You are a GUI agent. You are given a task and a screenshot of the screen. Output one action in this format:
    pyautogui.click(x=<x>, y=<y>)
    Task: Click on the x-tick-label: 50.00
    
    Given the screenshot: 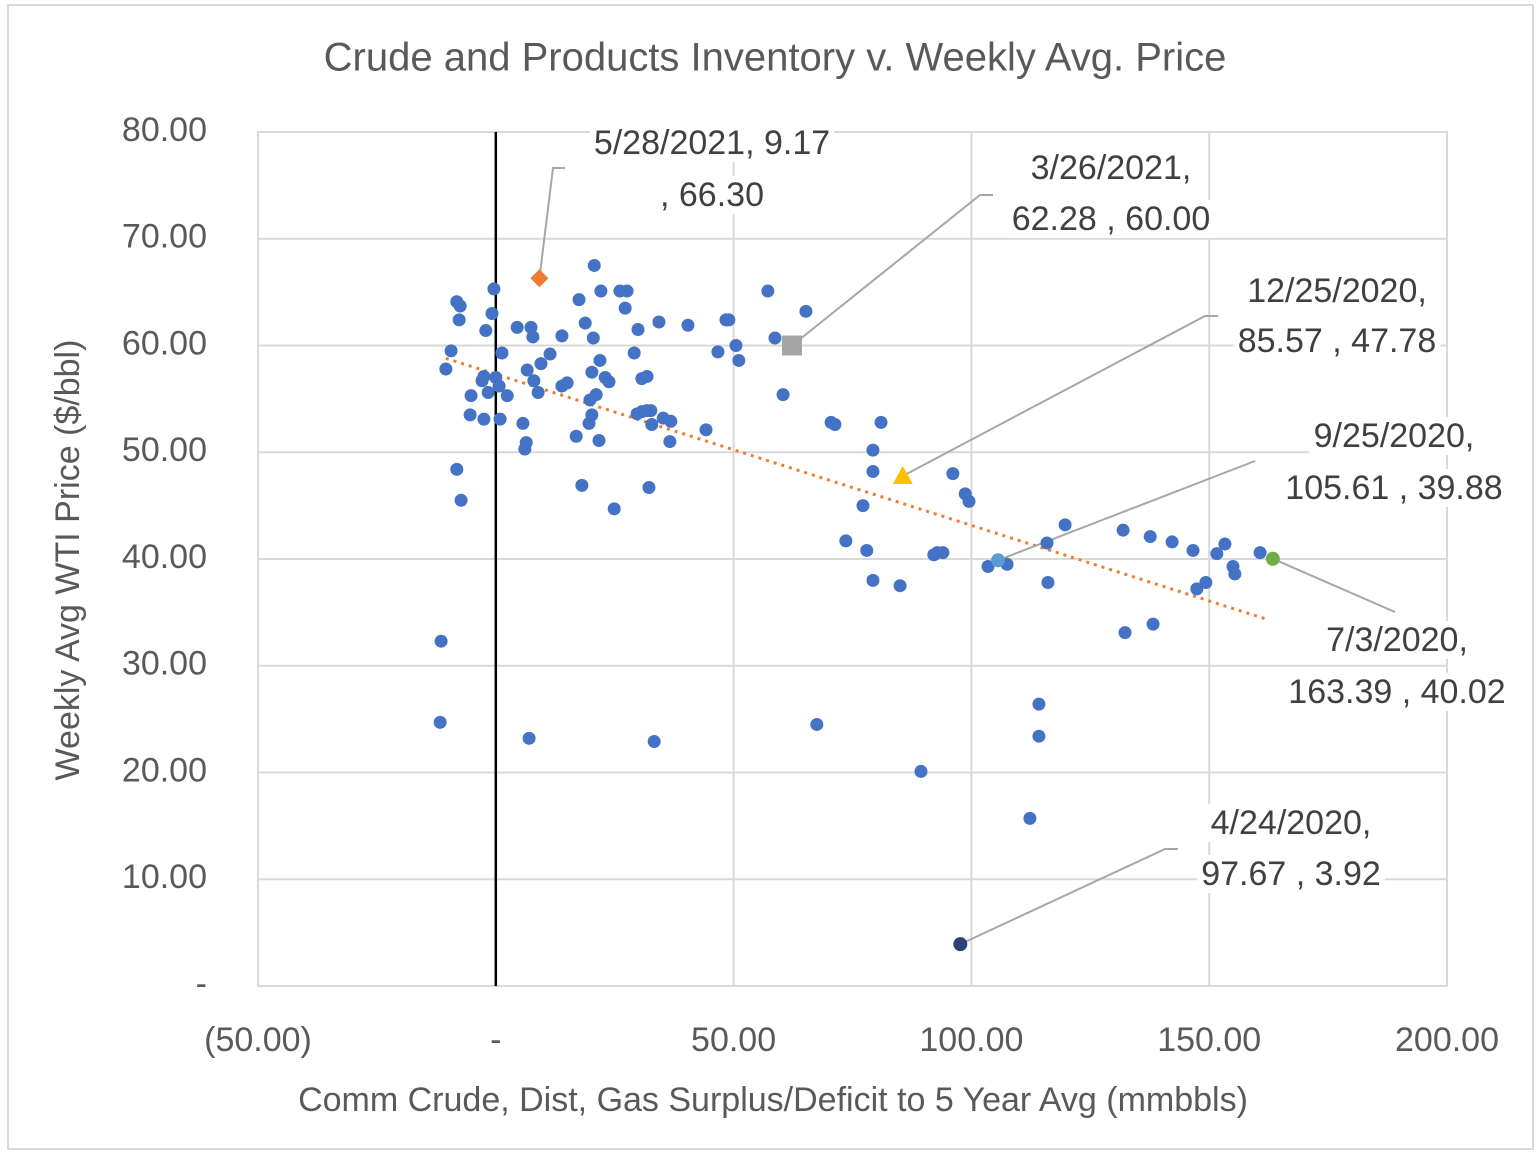 What is the action you would take?
    pyautogui.click(x=733, y=1040)
    